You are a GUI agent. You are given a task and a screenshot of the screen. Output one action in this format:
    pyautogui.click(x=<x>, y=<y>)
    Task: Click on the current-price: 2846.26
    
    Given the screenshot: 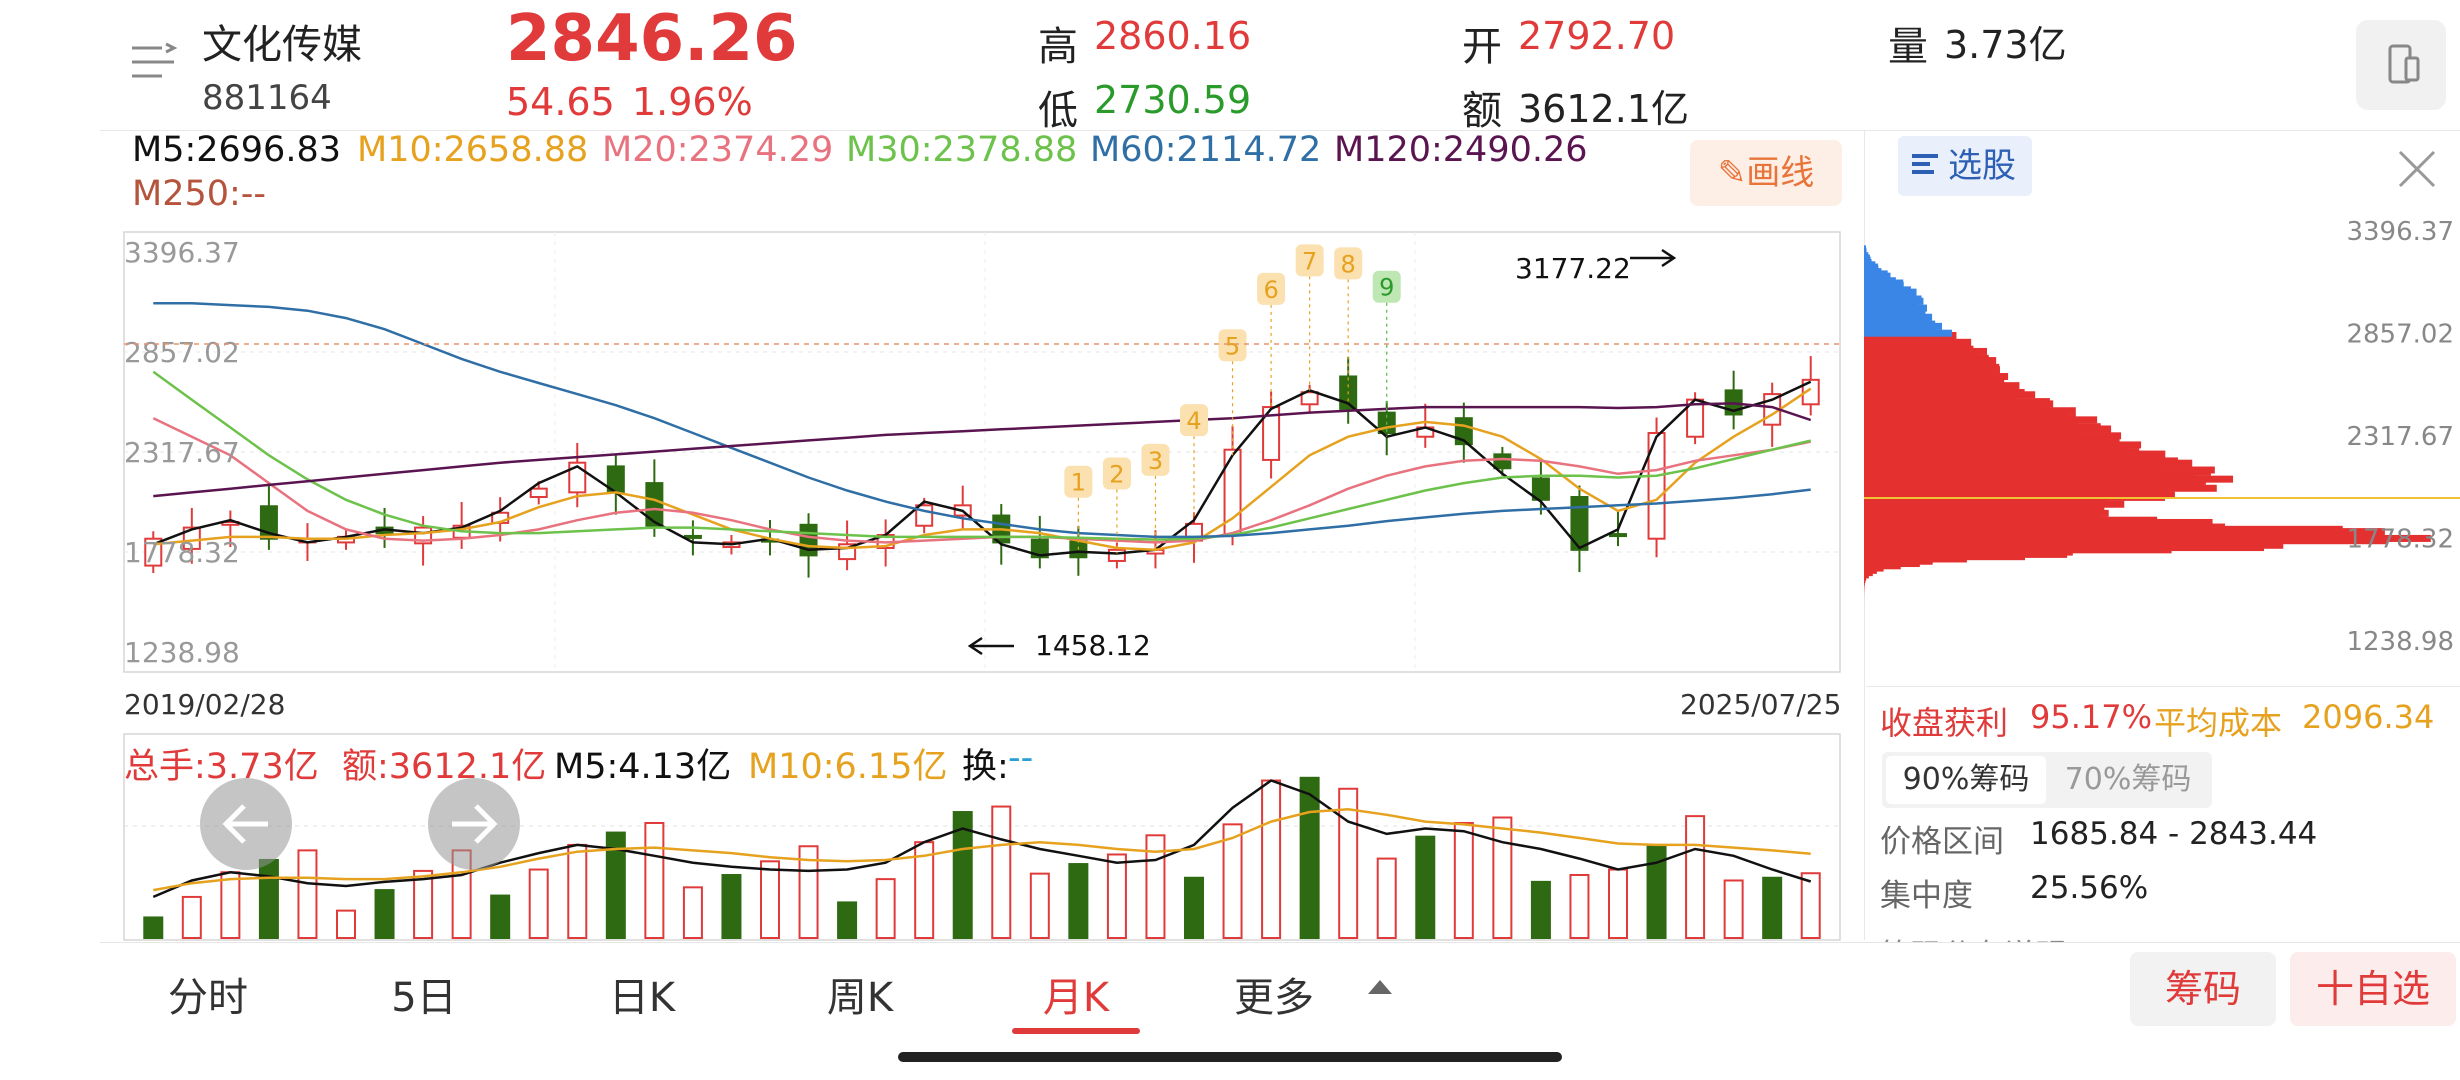 What is the action you would take?
    pyautogui.click(x=652, y=39)
    